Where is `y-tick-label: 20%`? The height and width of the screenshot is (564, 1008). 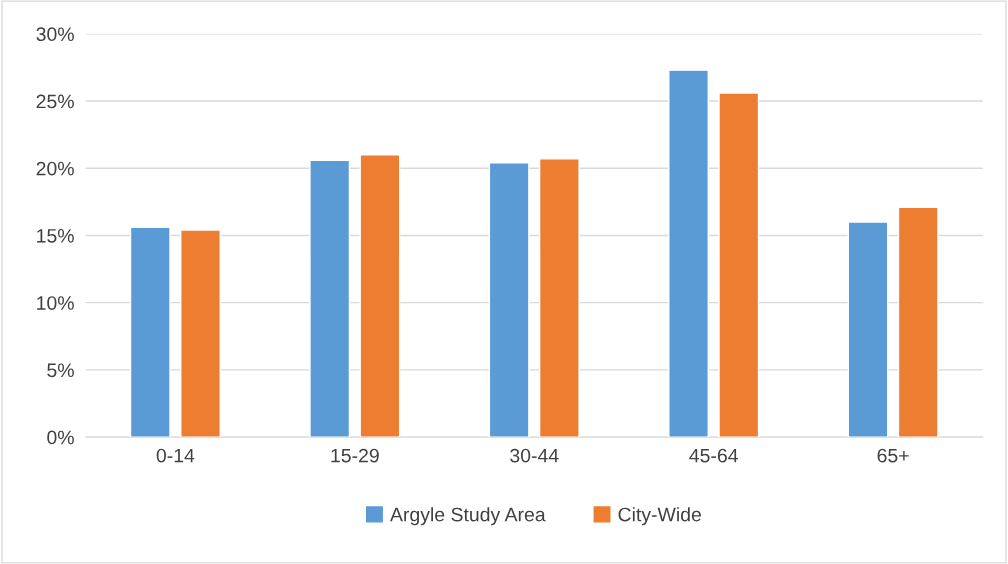 y-tick-label: 20% is located at coordinates (55, 168).